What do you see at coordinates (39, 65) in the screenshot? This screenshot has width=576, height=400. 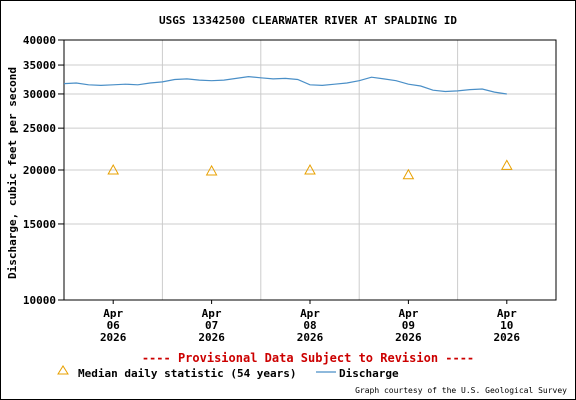 I see `y-tick-label: 35000` at bounding box center [39, 65].